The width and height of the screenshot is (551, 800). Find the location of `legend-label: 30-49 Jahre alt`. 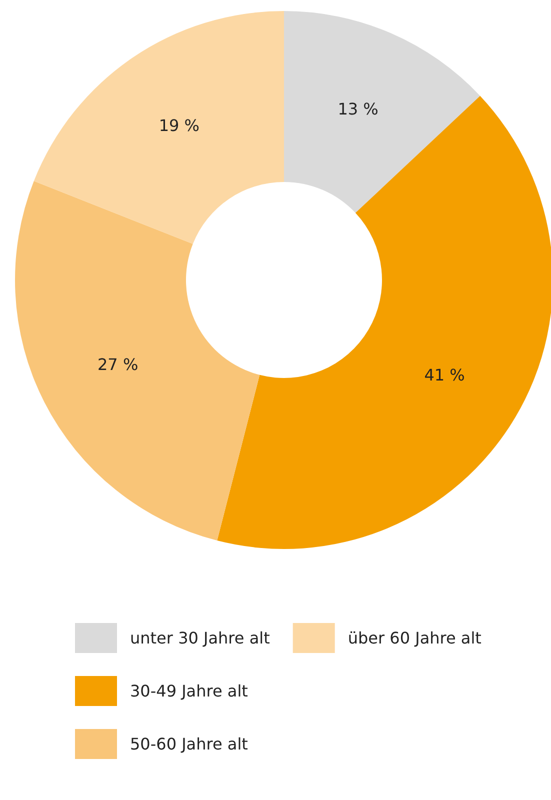

legend-label: 30-49 Jahre alt is located at coordinates (189, 691).